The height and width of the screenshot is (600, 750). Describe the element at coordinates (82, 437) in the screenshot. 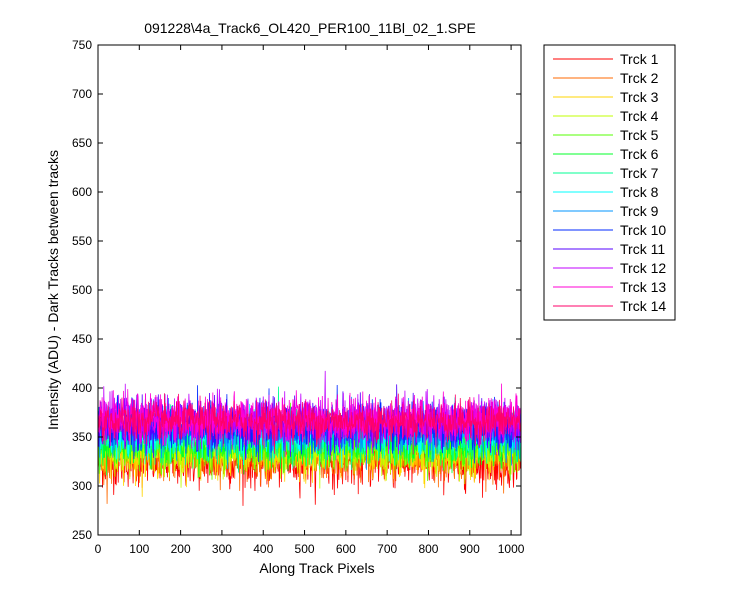

I see `y-tick-label: 350` at that location.